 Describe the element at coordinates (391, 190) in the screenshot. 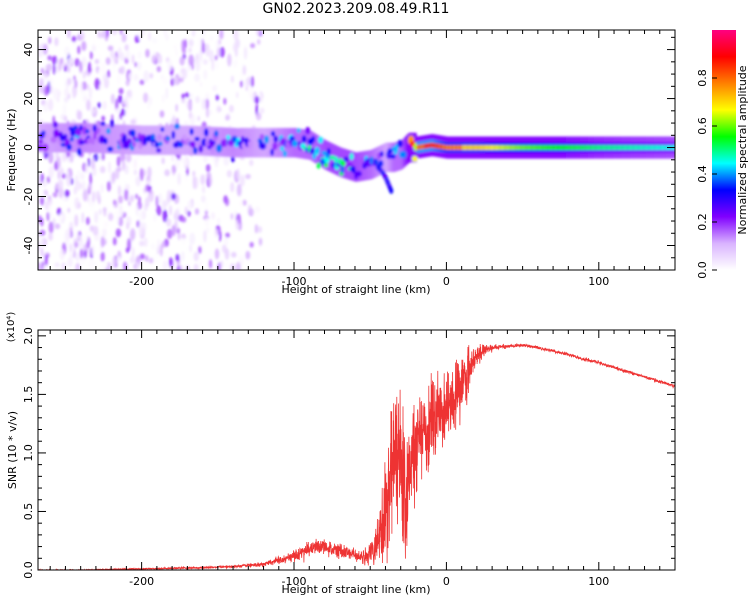

I see `tail-blob` at that location.